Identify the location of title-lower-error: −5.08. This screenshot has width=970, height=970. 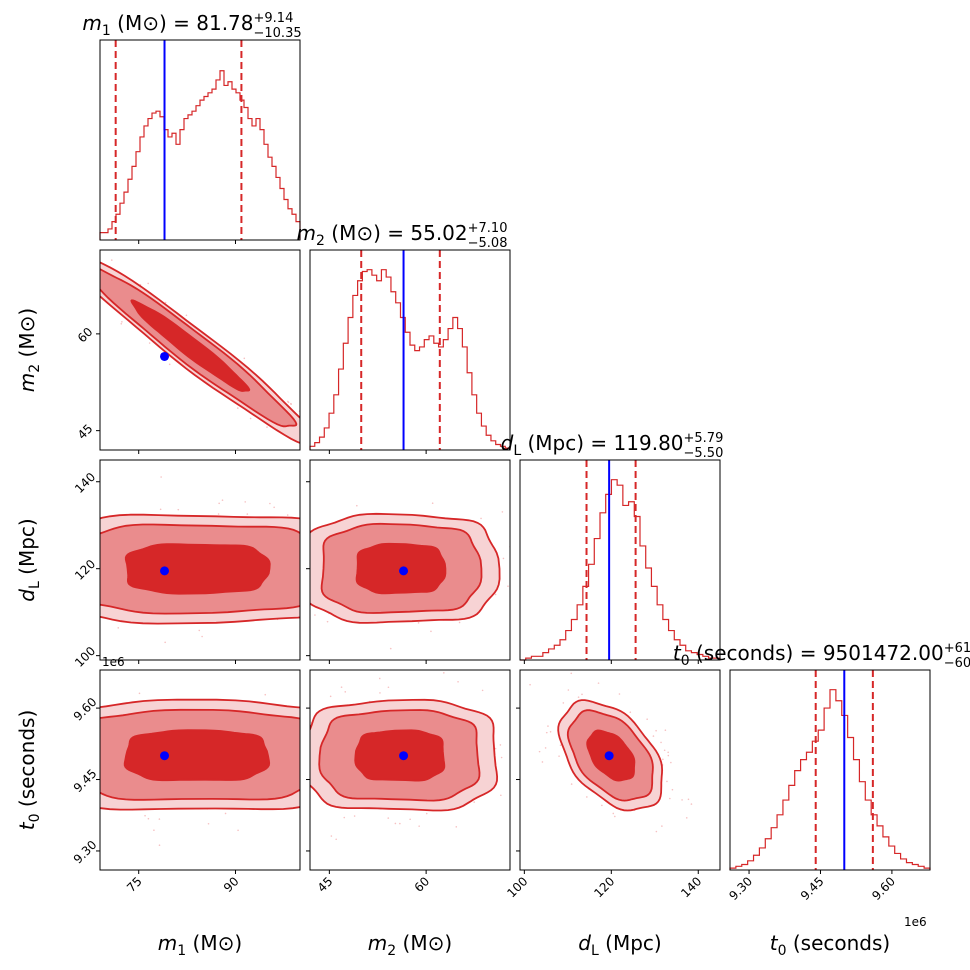
(488, 243).